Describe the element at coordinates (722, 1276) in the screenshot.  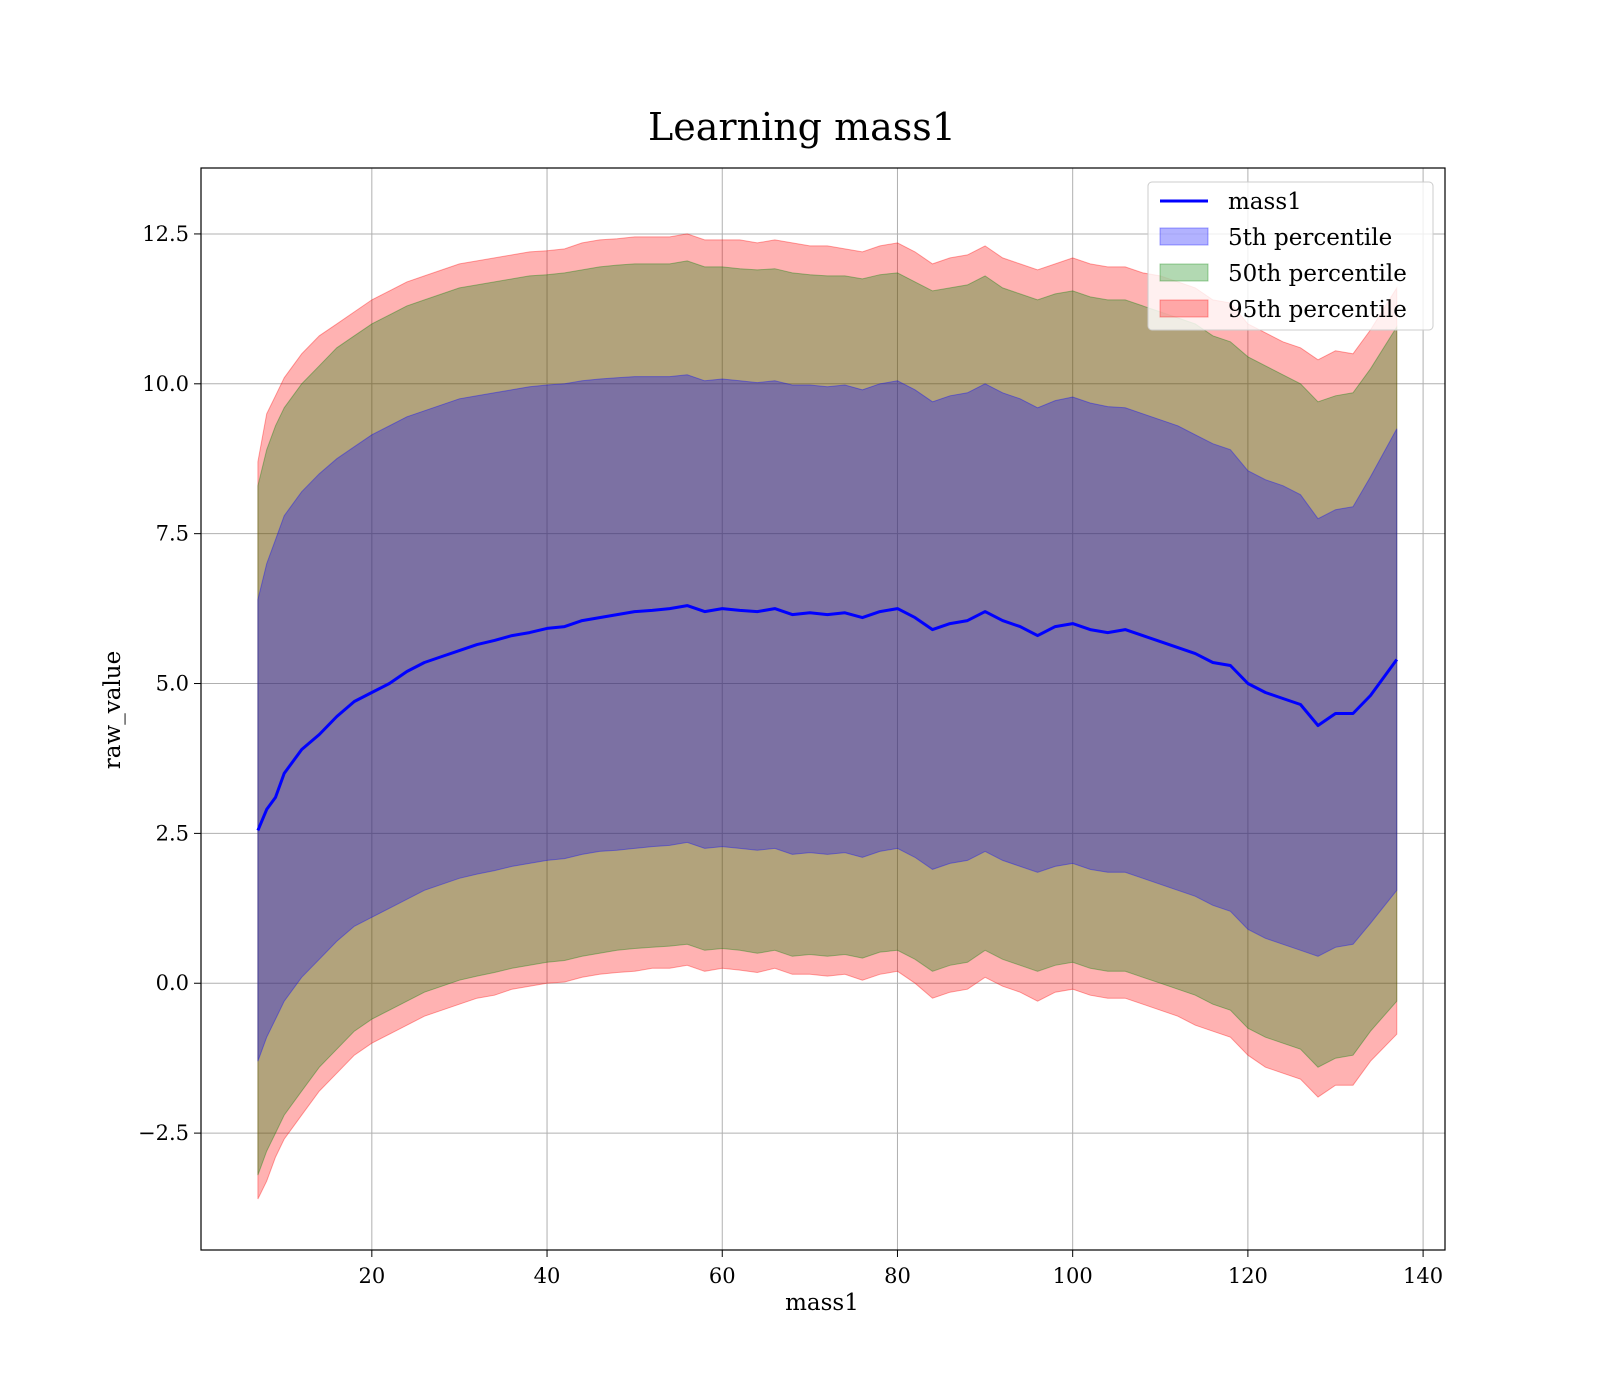
I see `x-tick-label: 60` at that location.